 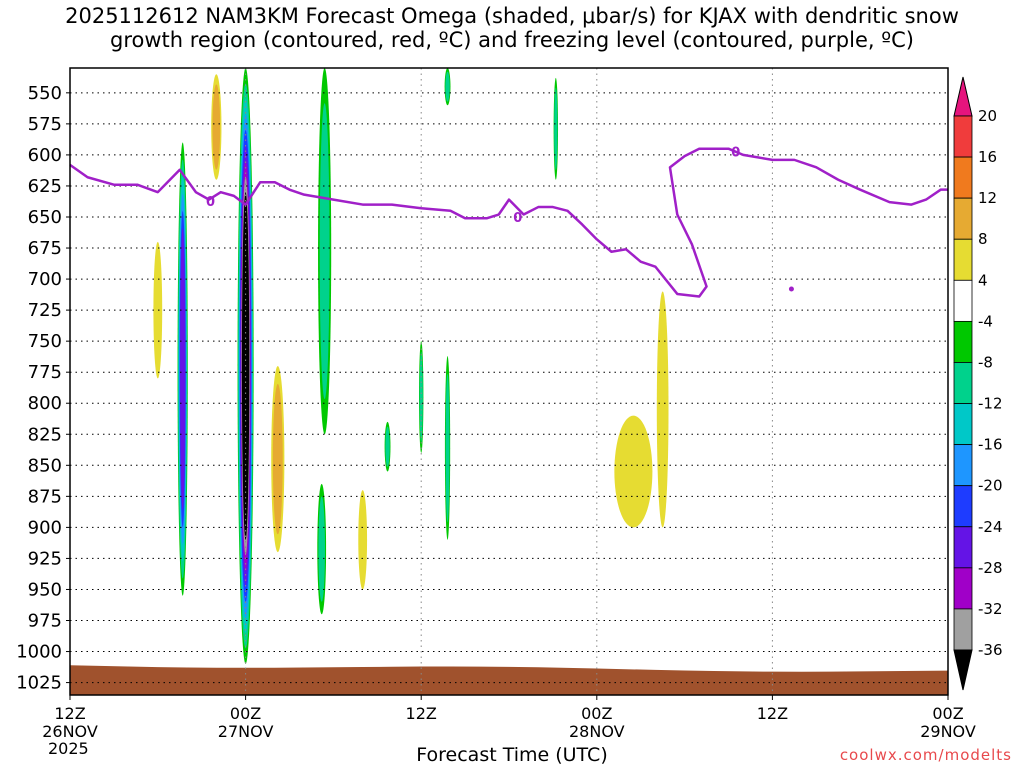 What do you see at coordinates (39, 683) in the screenshot?
I see `y-tick-1025: 1025` at bounding box center [39, 683].